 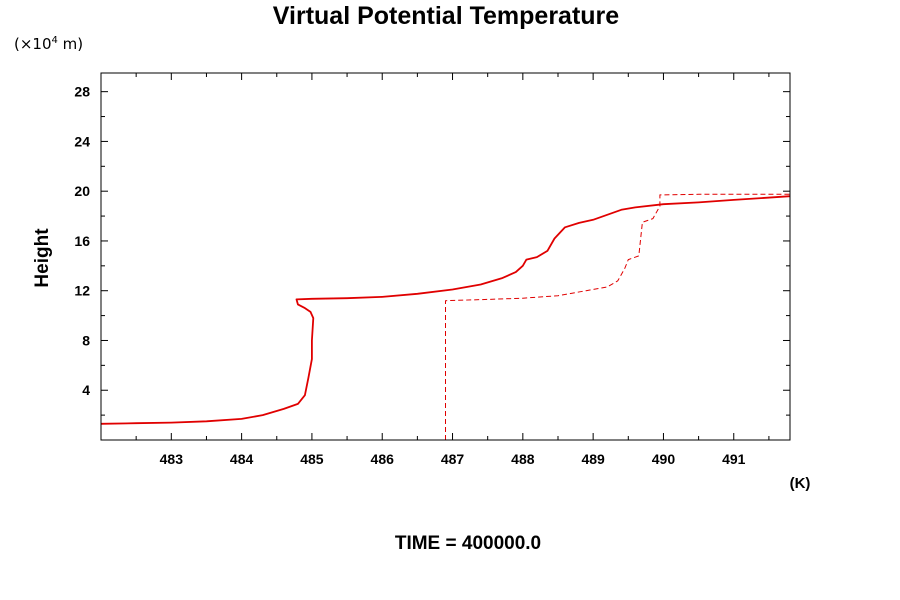 I want to click on x-tick-label: 486, so click(x=383, y=459).